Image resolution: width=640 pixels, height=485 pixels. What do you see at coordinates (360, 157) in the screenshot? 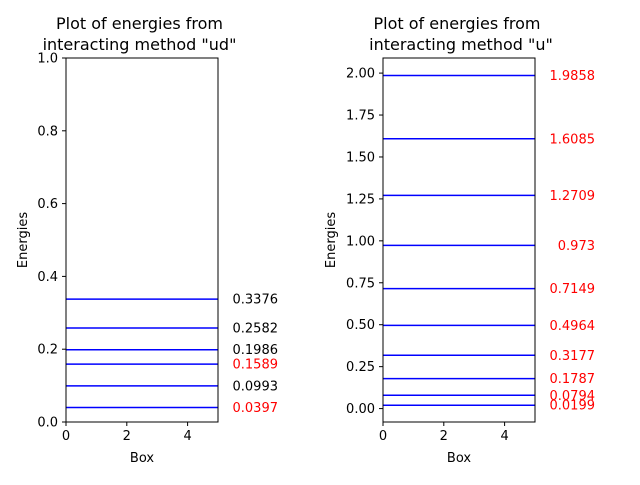
I see `y-tick-label: 1.50` at bounding box center [360, 157].